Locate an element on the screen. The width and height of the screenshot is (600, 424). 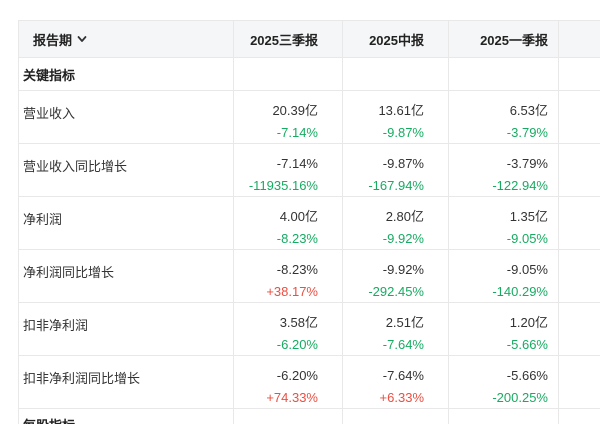
metric-value: -9.05% is located at coordinates (527, 269).